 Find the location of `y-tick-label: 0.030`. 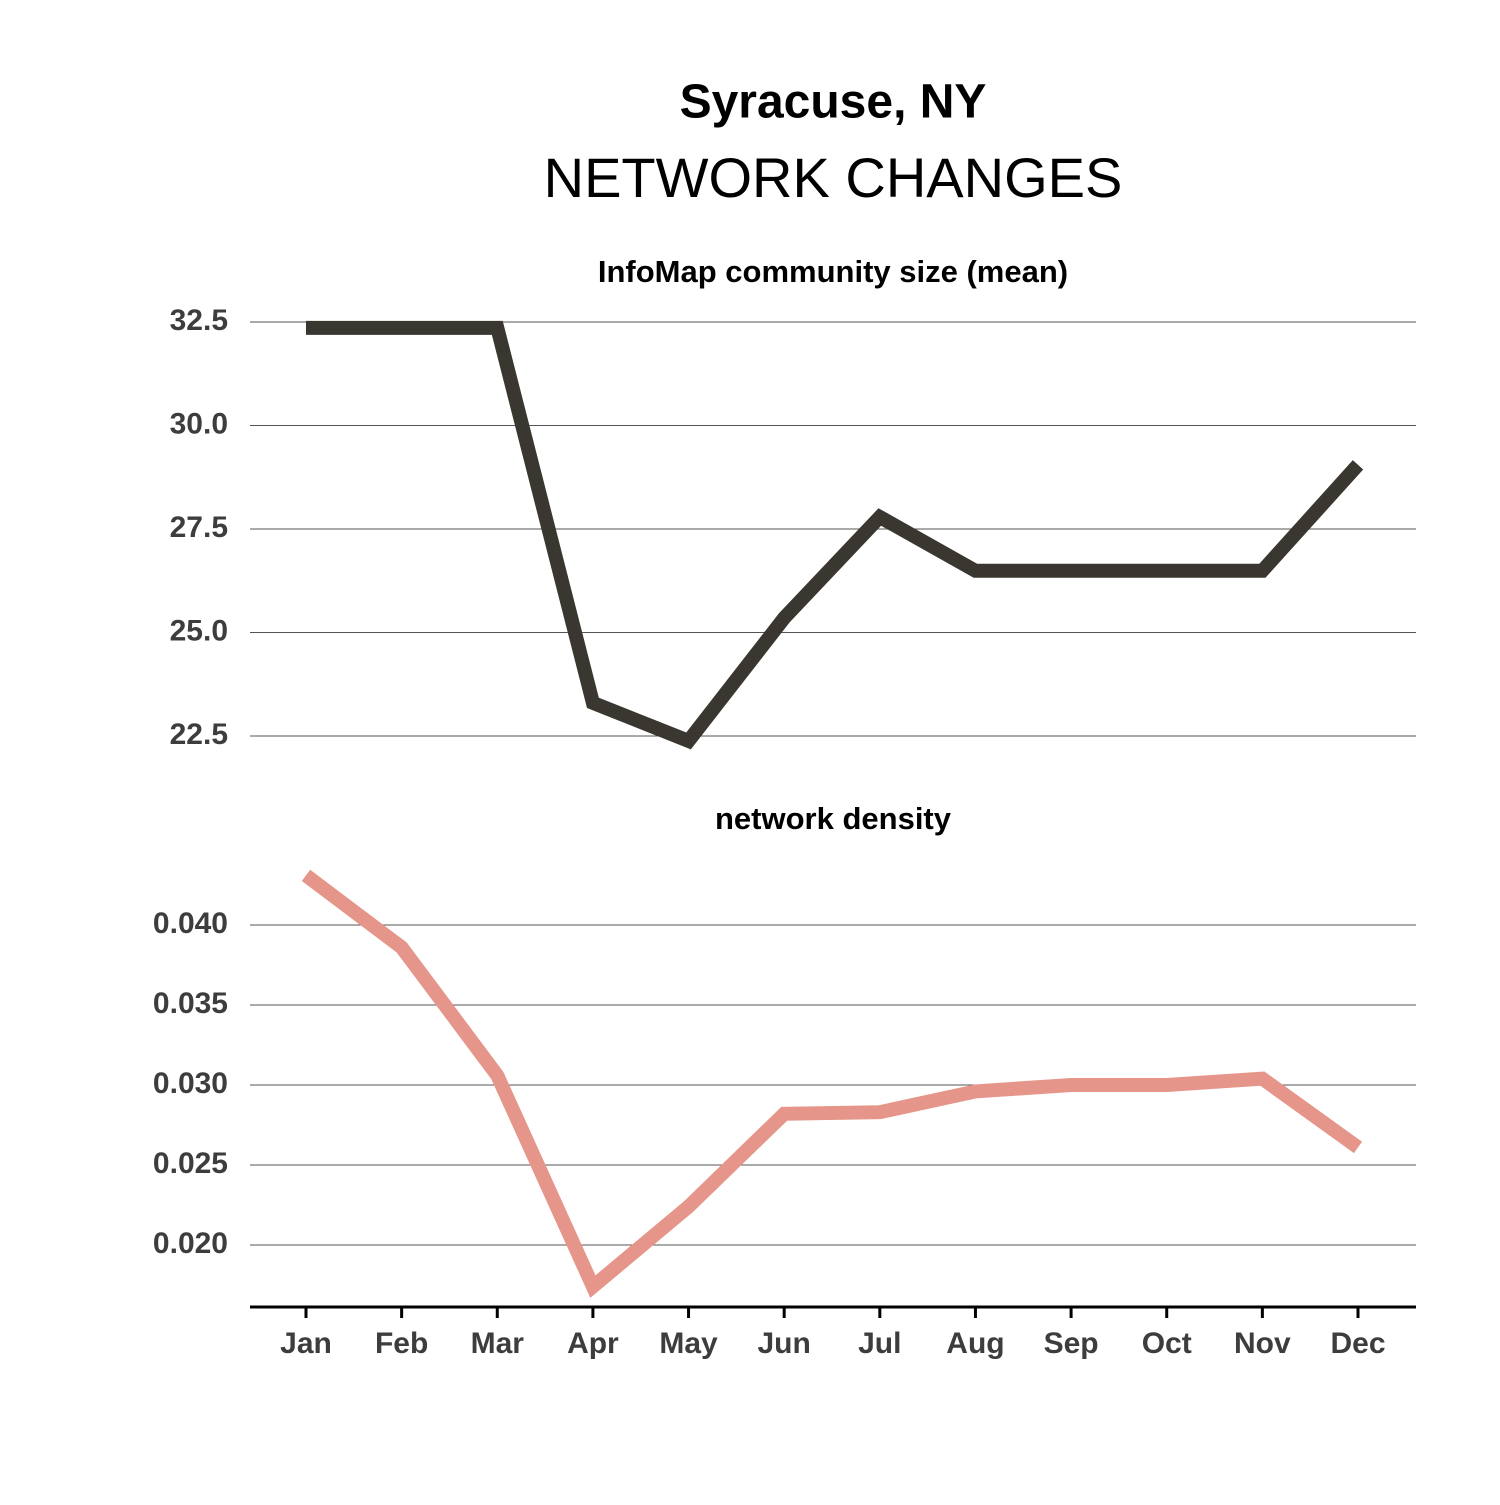

y-tick-label: 0.030 is located at coordinates (190, 1083).